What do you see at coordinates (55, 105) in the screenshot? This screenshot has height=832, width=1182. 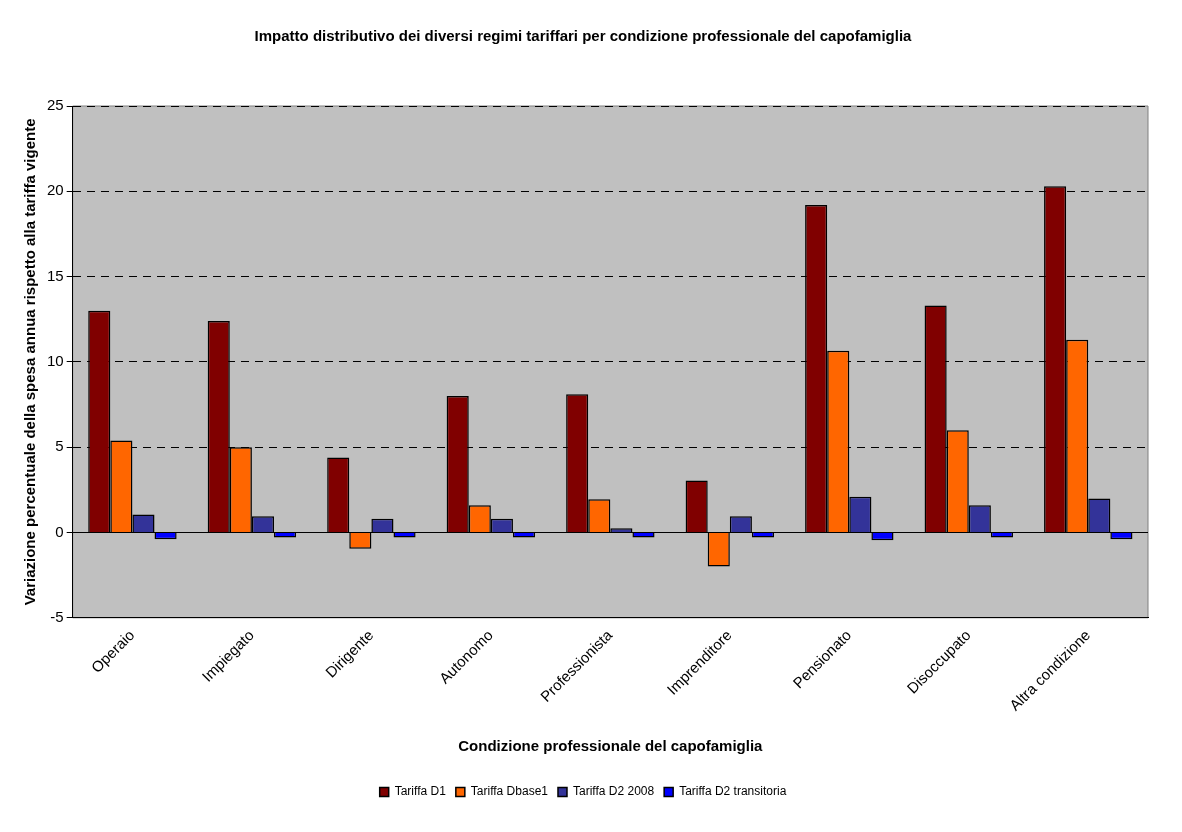 I see `y-tick-label: 25` at bounding box center [55, 105].